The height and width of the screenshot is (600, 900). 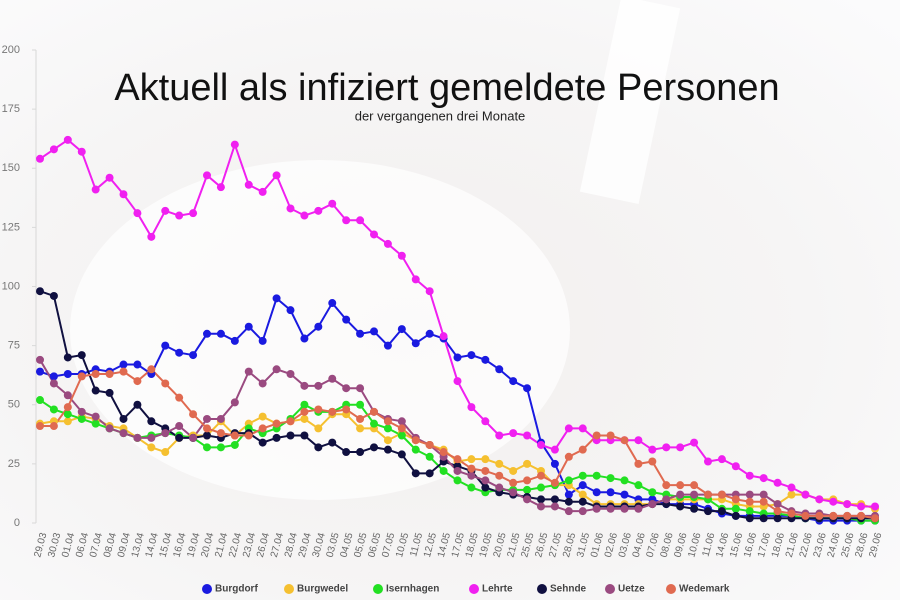 I want to click on chart-title: Aktuell als infiziert gemeldete Personen, so click(x=446, y=88).